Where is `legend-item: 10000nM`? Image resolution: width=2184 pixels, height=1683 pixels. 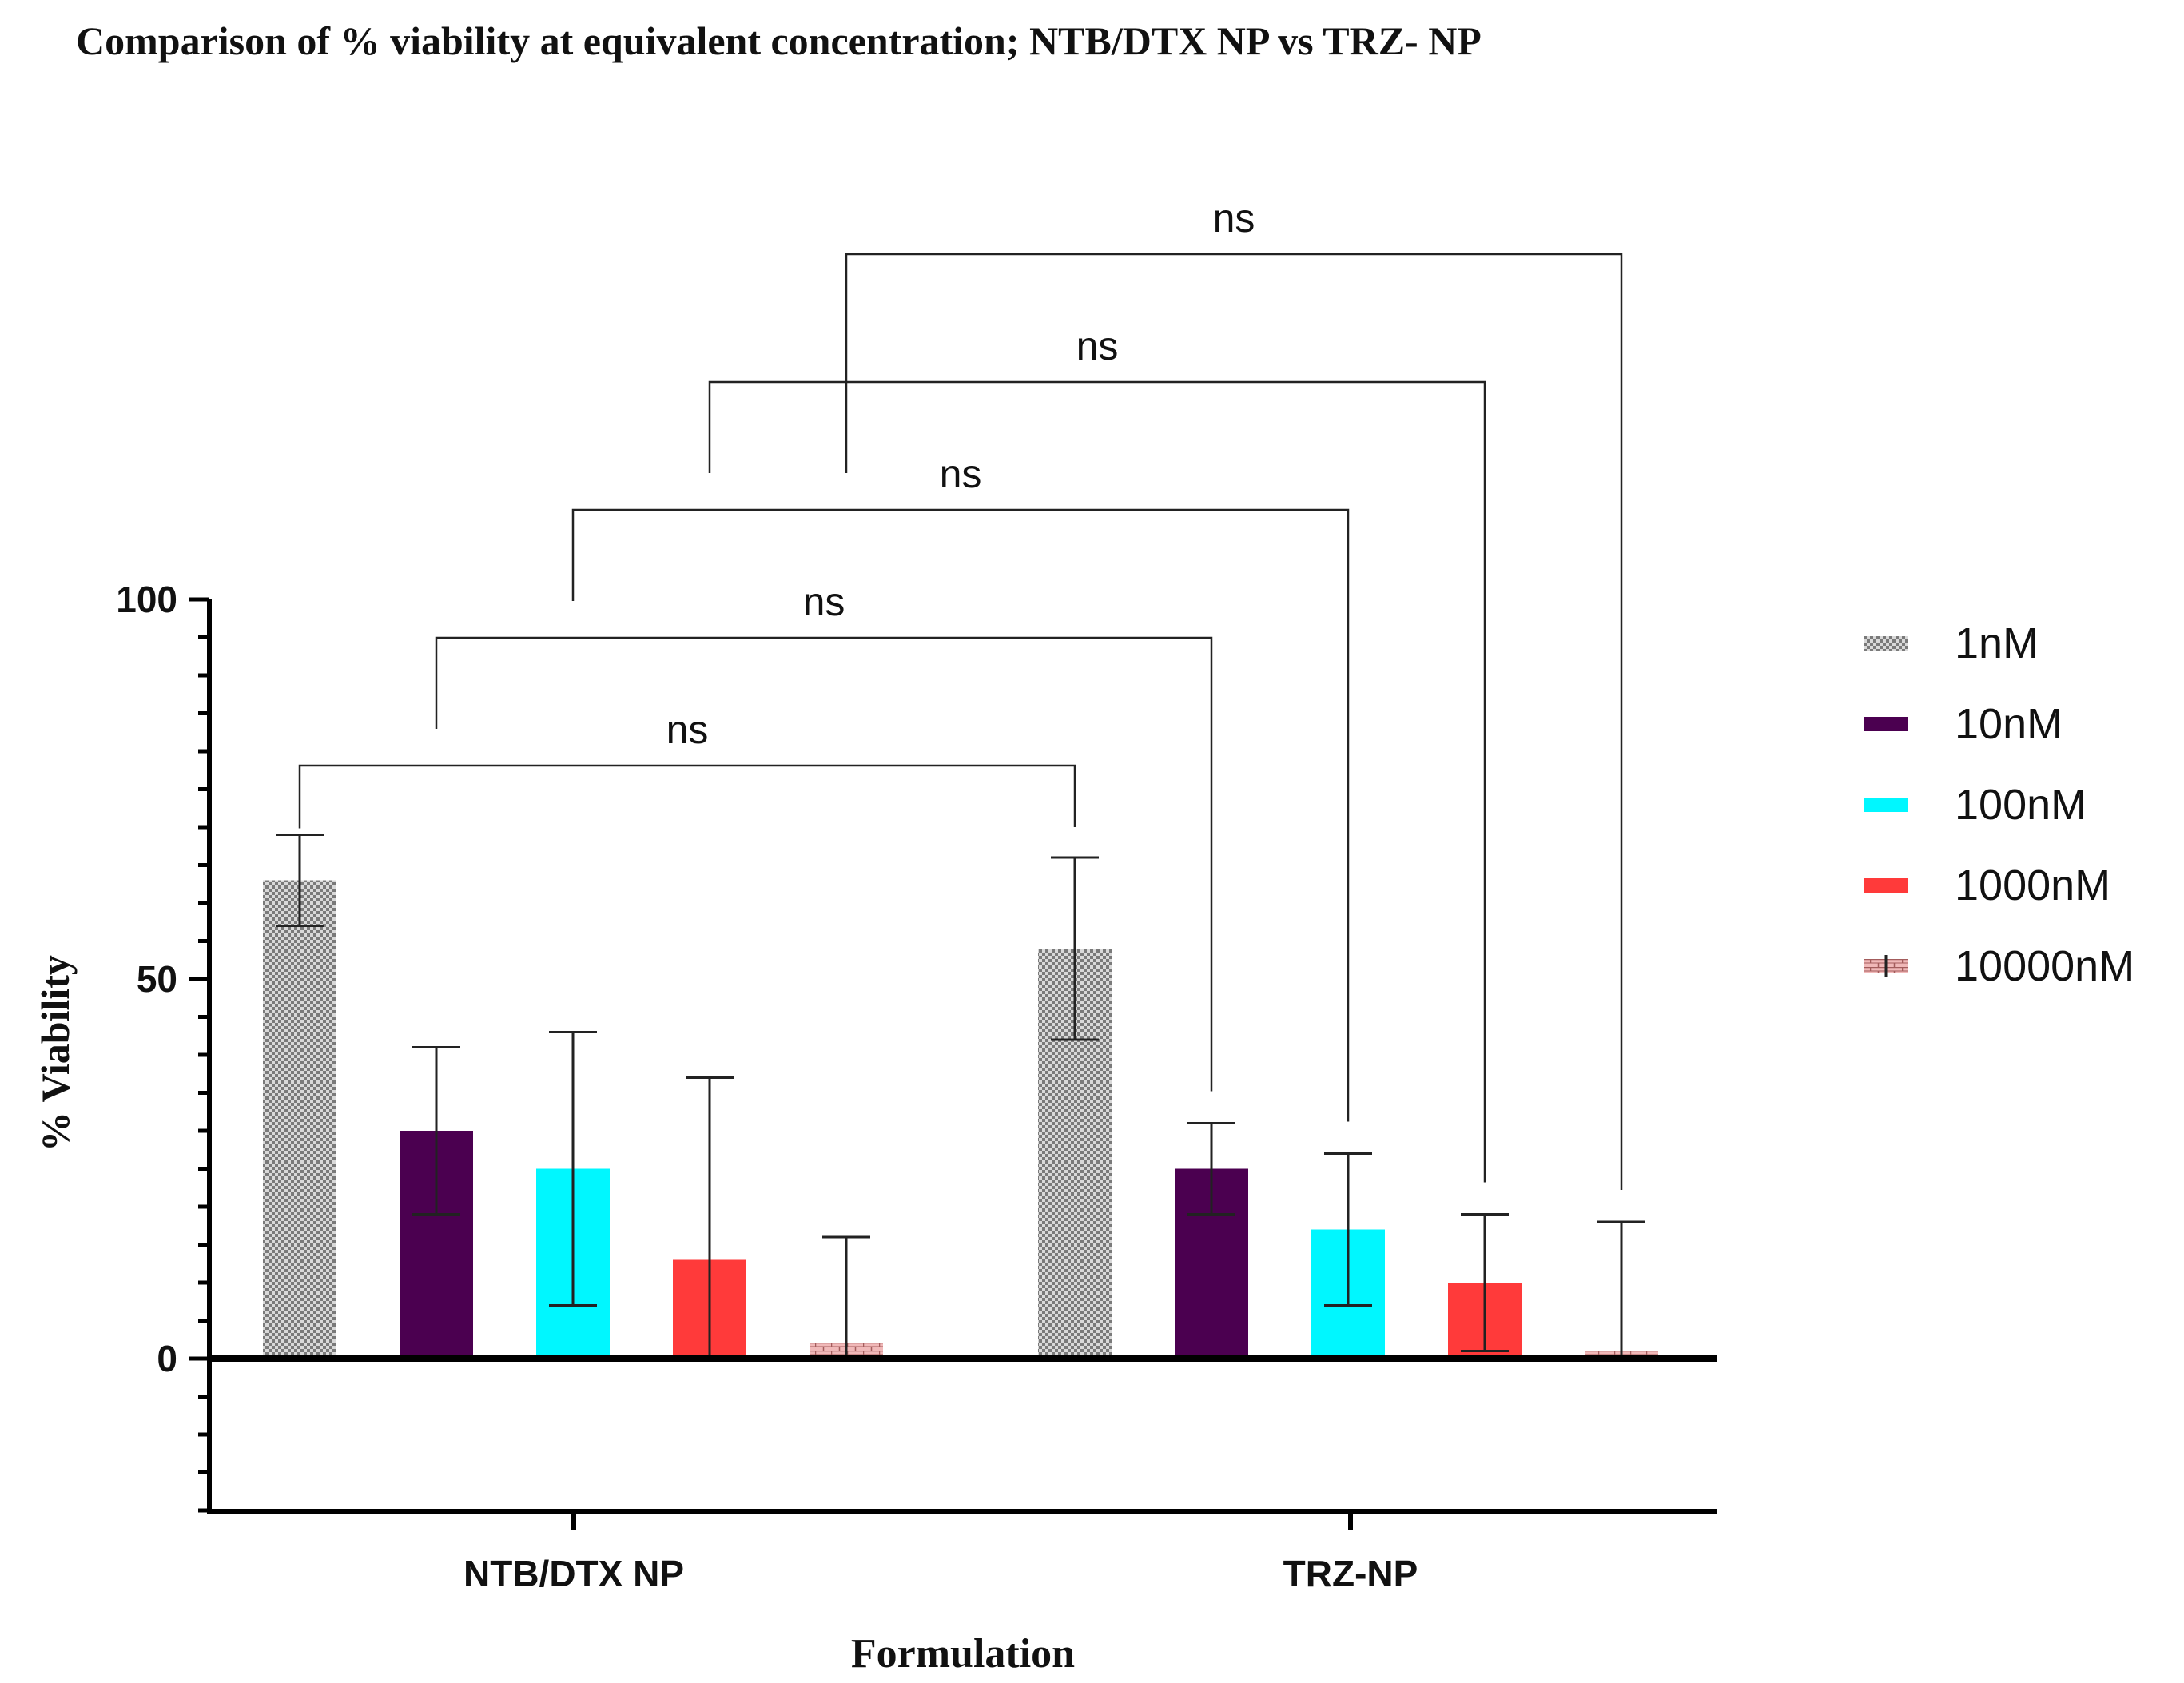 legend-item: 10000nM is located at coordinates (1999, 966).